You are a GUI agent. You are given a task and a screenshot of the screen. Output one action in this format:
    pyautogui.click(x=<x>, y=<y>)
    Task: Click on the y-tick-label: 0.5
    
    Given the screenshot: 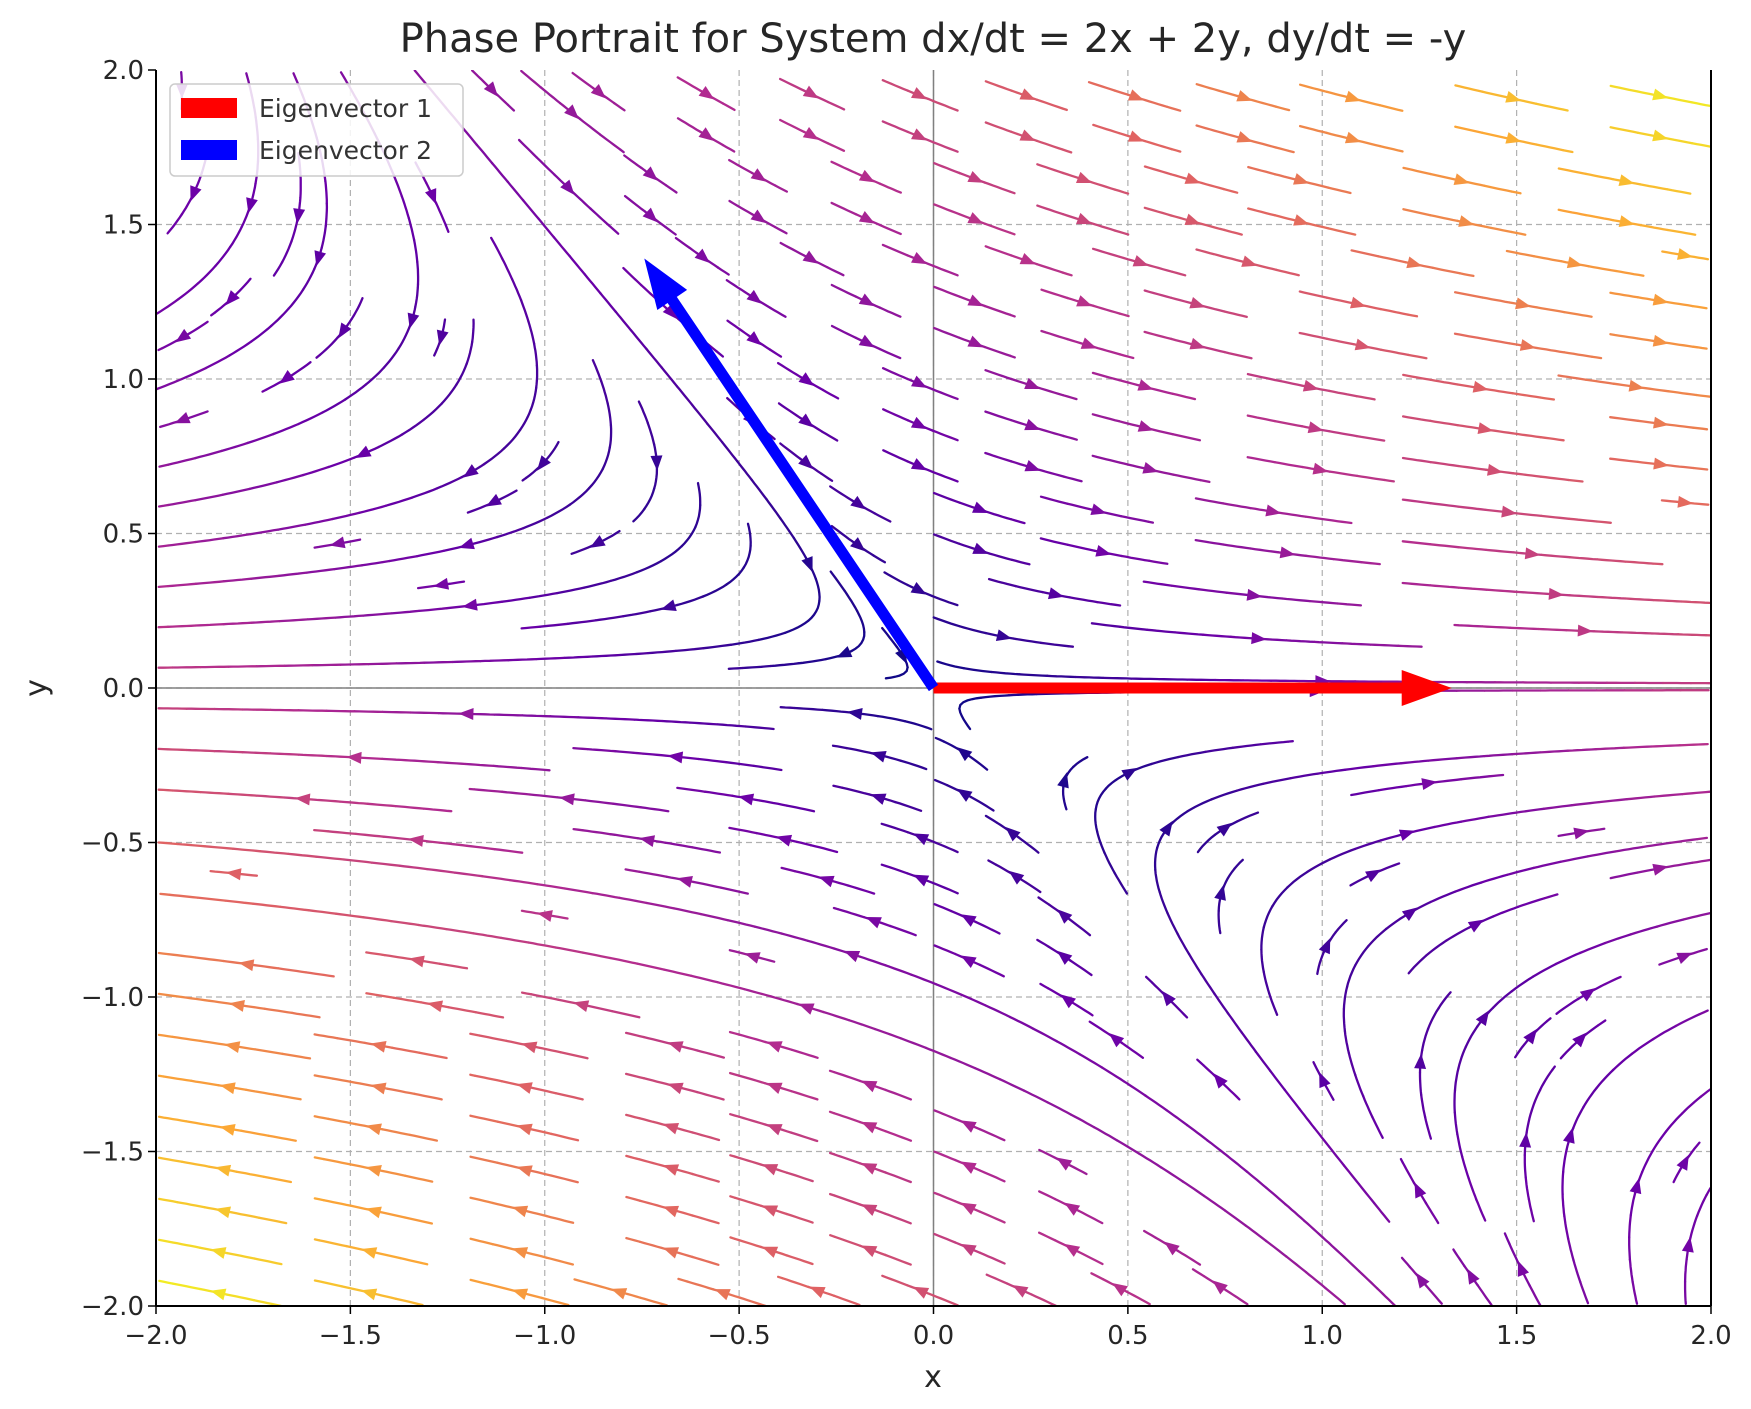 What is the action you would take?
    pyautogui.click(x=123, y=535)
    